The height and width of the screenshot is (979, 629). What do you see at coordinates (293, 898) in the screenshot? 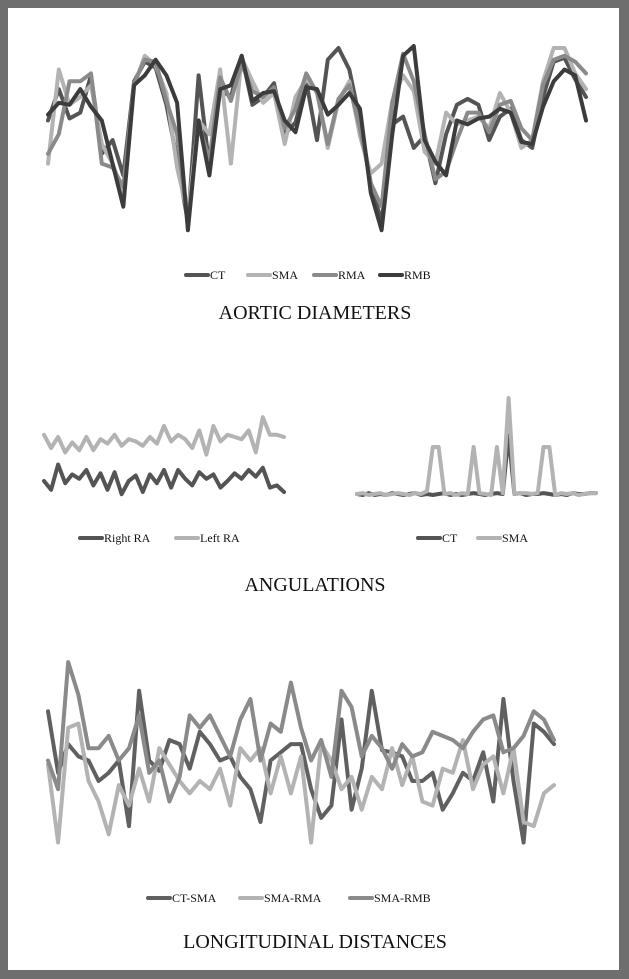
I see `longitudinal-legend-label-sma-rma: SMA-RMA` at bounding box center [293, 898].